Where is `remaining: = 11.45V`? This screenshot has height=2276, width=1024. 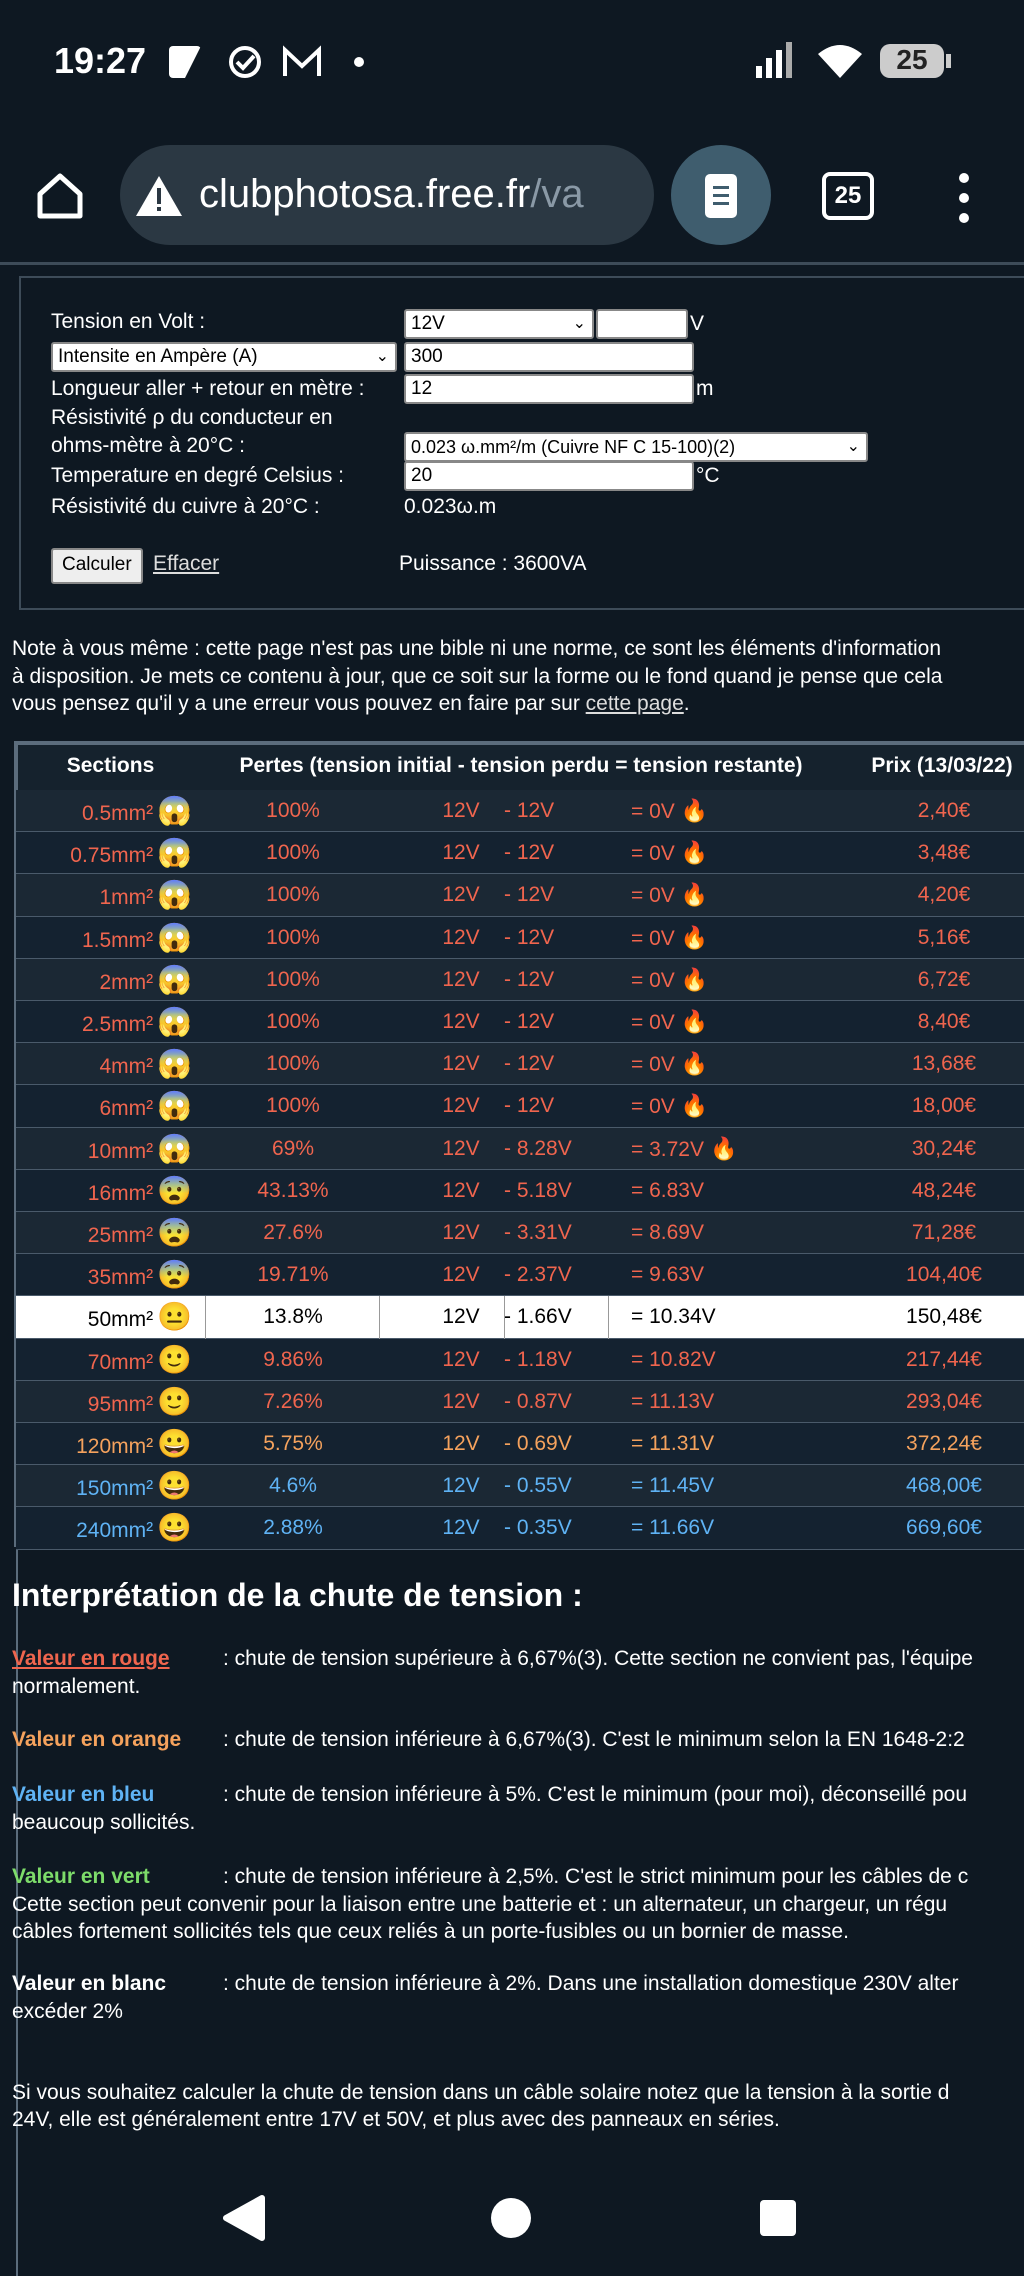 remaining: = 11.45V is located at coordinates (673, 1486).